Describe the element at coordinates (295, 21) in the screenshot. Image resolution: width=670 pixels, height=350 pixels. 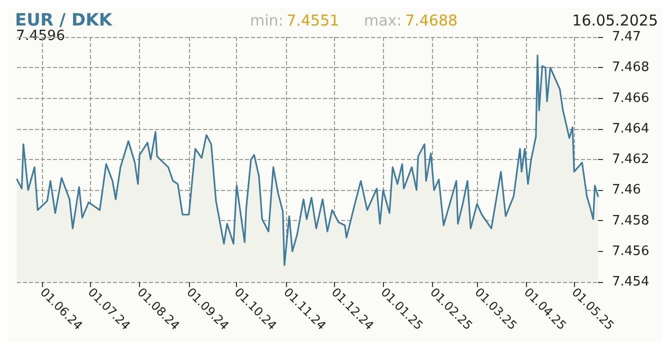
I see `text: min: 7.4551` at that location.